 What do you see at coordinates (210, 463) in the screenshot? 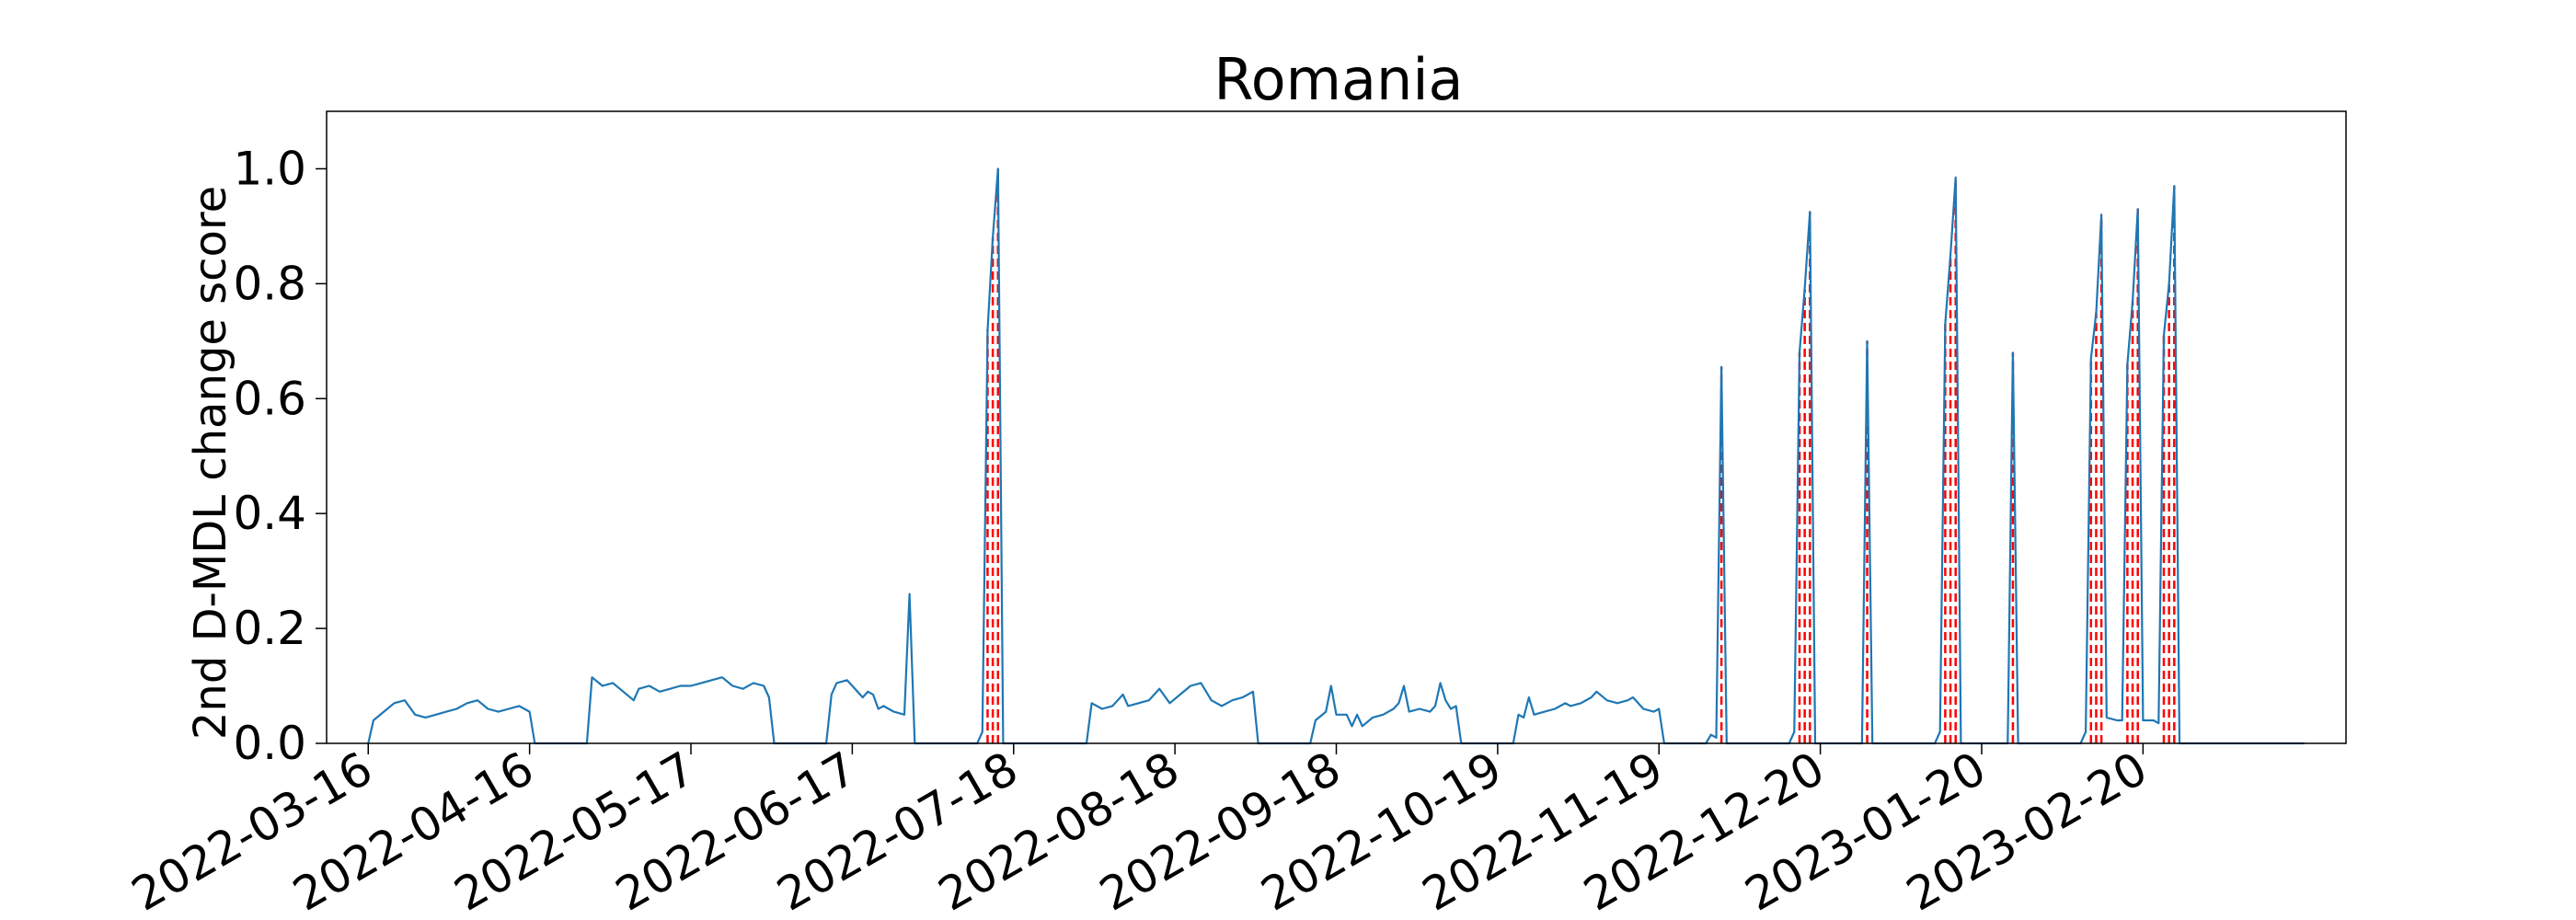
I see `y-axis-label: 2nd D-MDL change score` at bounding box center [210, 463].